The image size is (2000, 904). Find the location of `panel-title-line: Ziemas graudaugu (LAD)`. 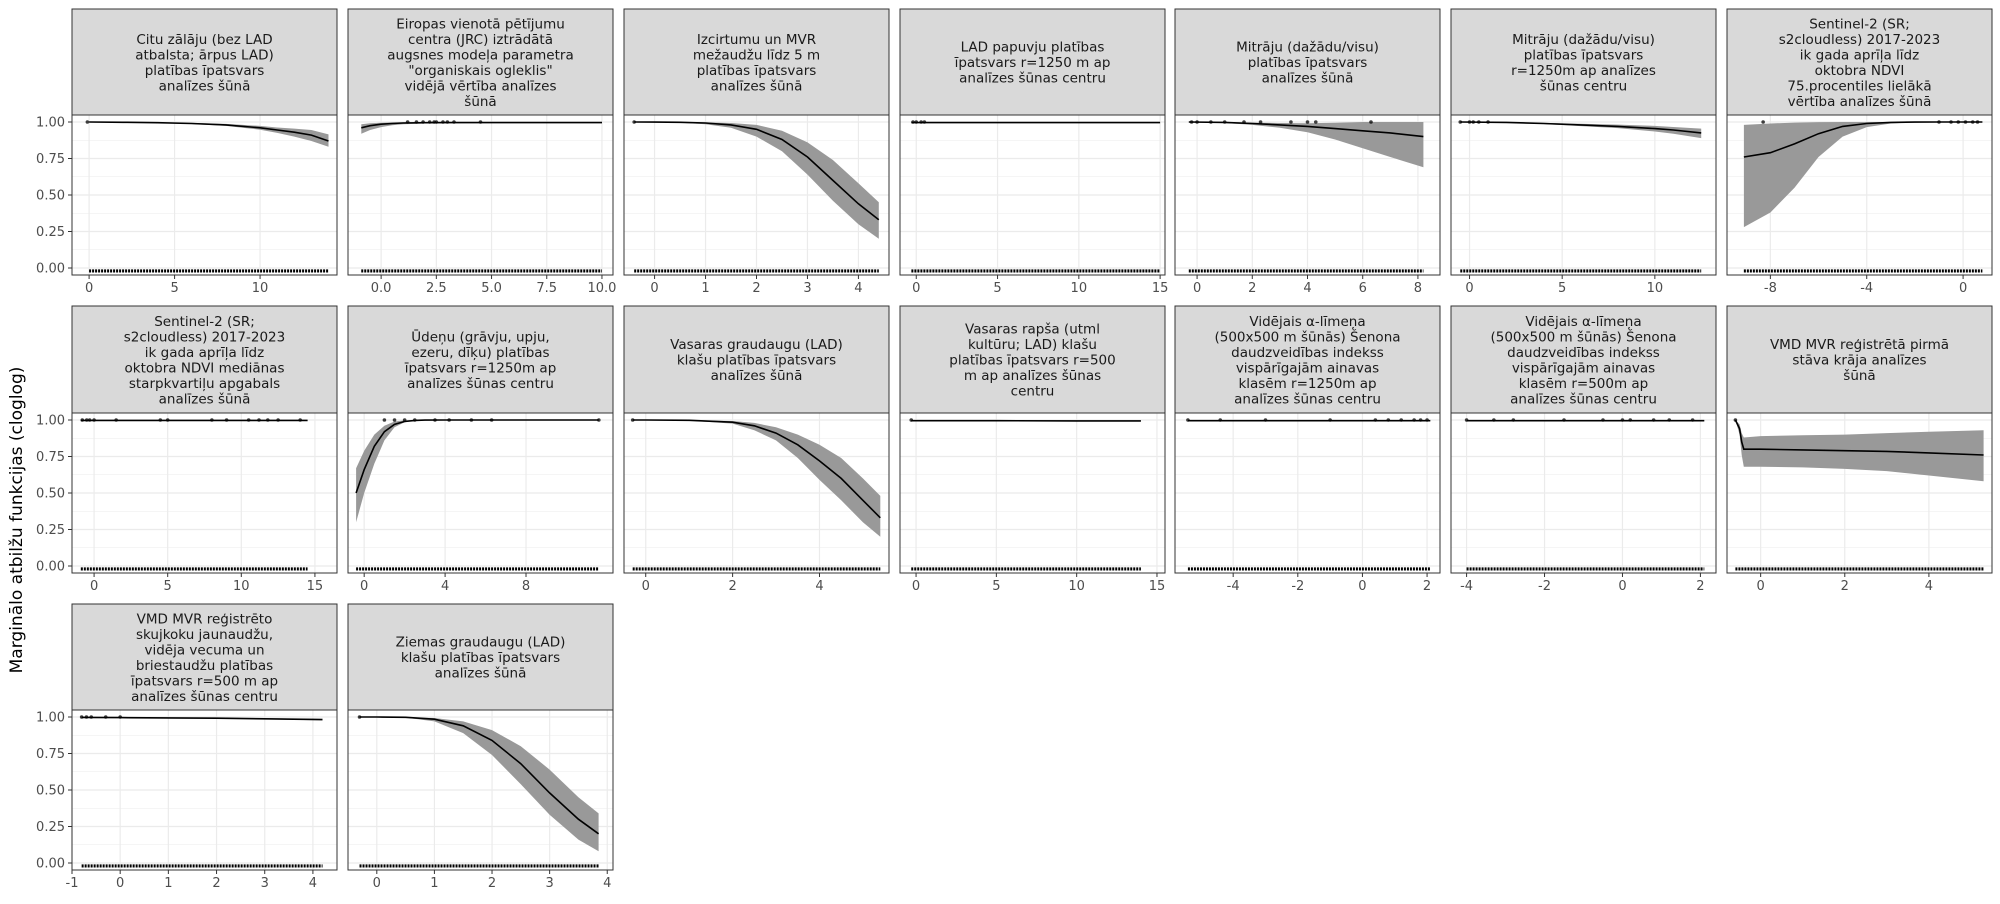

panel-title-line: Ziemas graudaugu (LAD) is located at coordinates (481, 643).